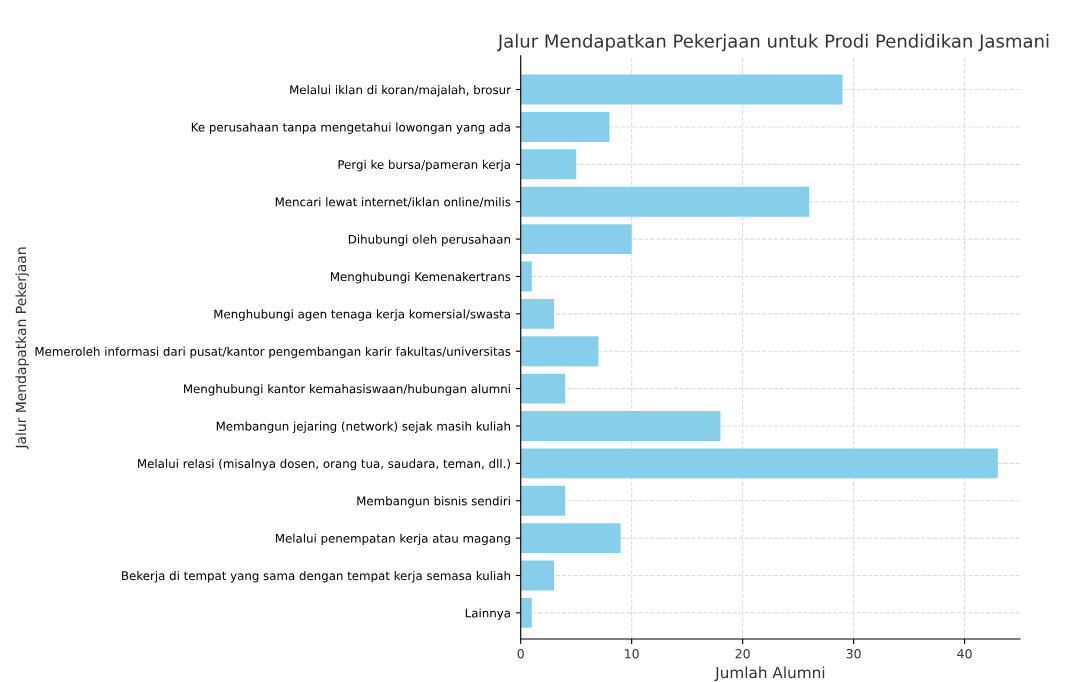  What do you see at coordinates (632, 653) in the screenshot?
I see `x-tick-label: 10` at bounding box center [632, 653].